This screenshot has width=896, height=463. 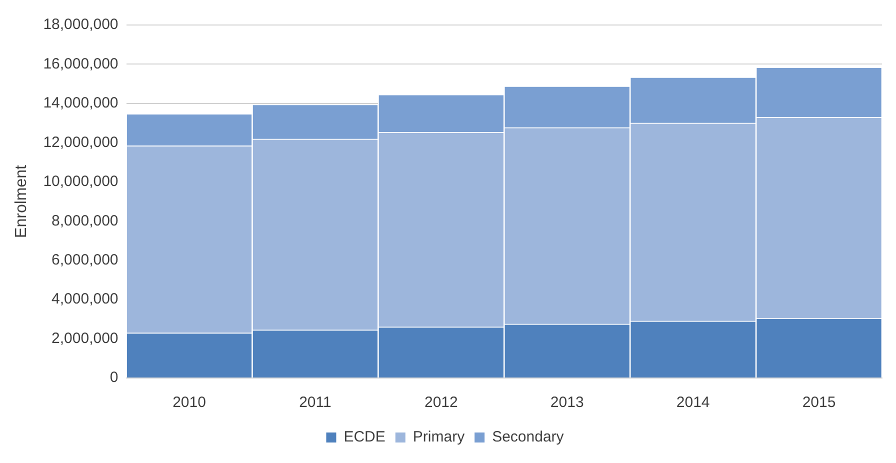 What do you see at coordinates (85, 338) in the screenshot?
I see `y-tick-label: 2,000,000` at bounding box center [85, 338].